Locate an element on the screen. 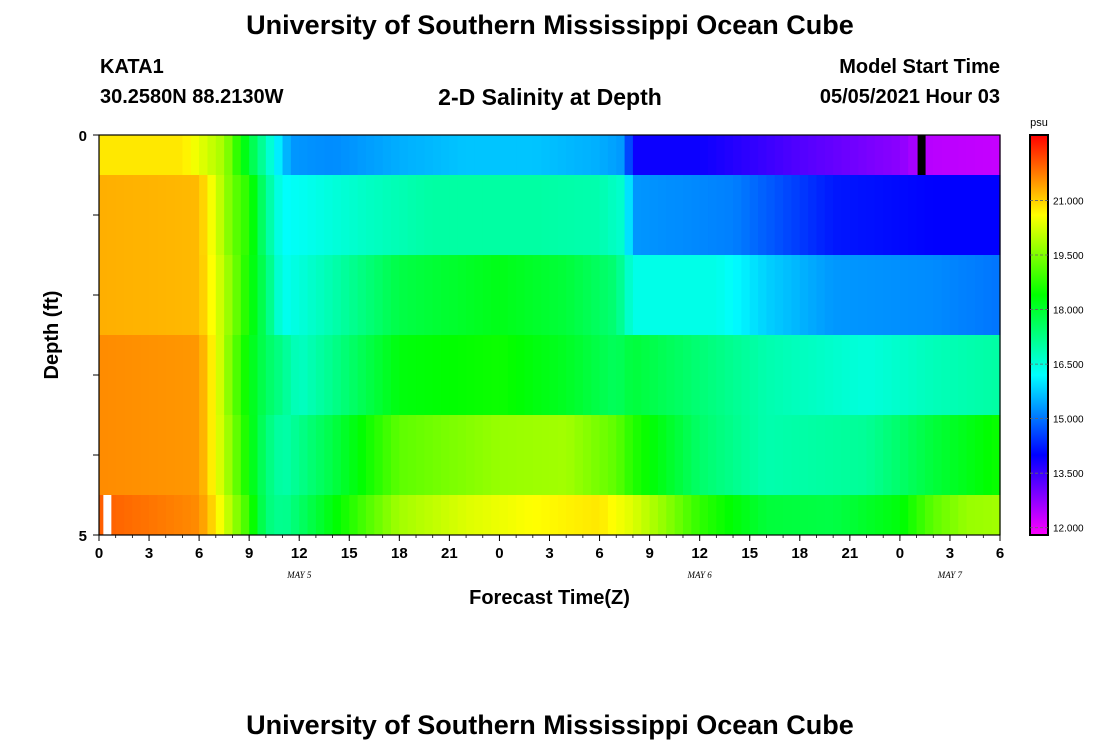  data-marker is located at coordinates (921, 155).